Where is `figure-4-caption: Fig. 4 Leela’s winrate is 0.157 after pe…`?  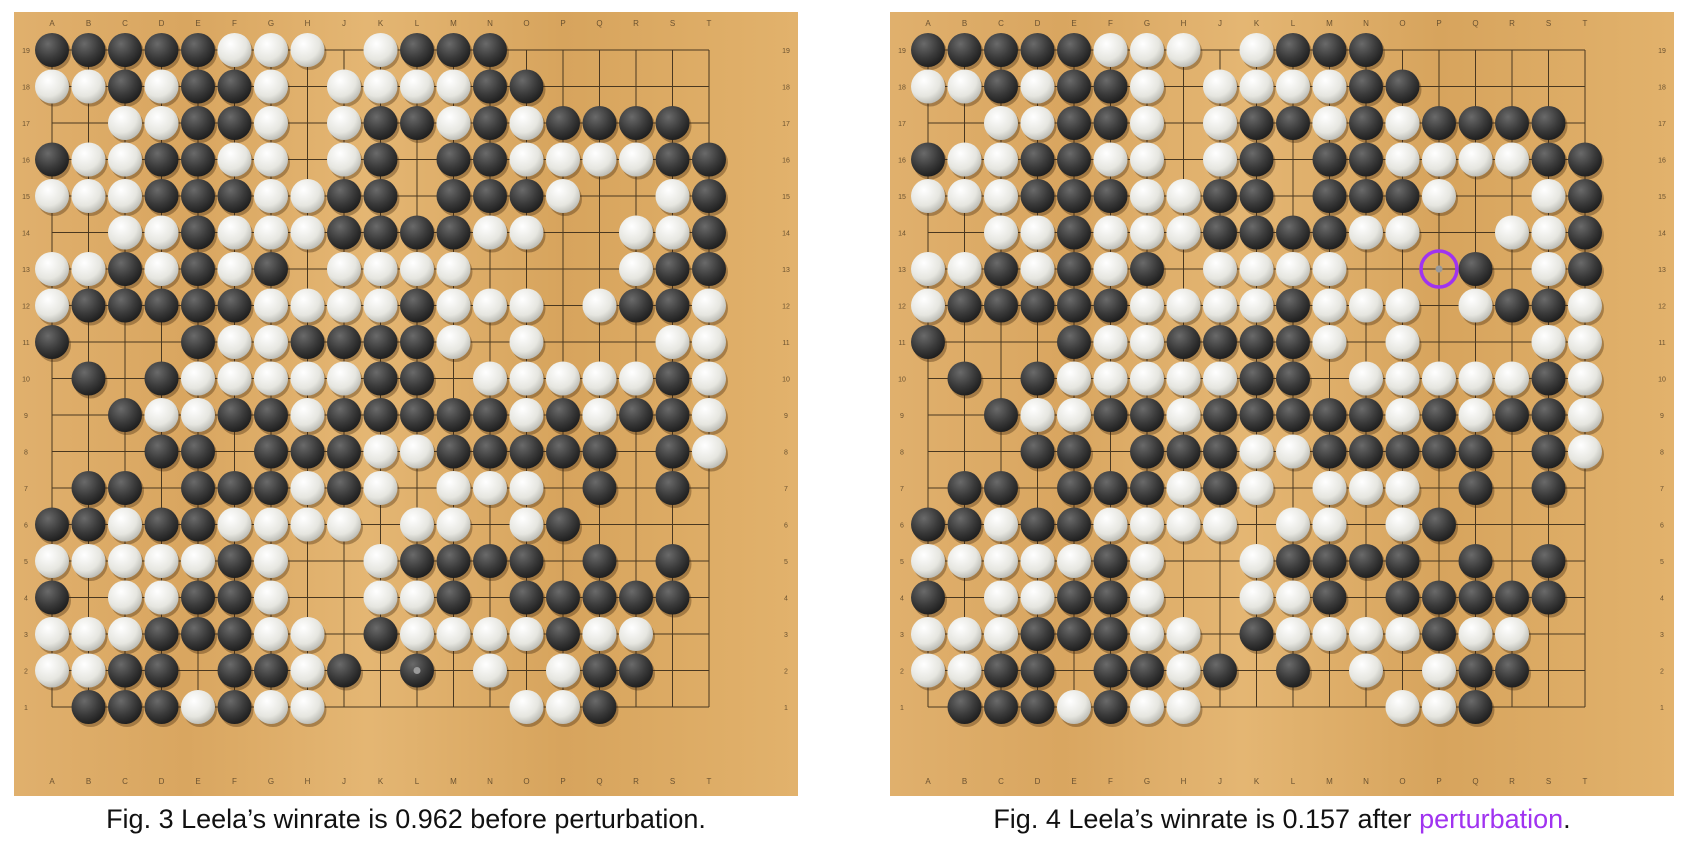 figure-4-caption: Fig. 4 Leela’s winrate is 0.157 after pe… is located at coordinates (1282, 819).